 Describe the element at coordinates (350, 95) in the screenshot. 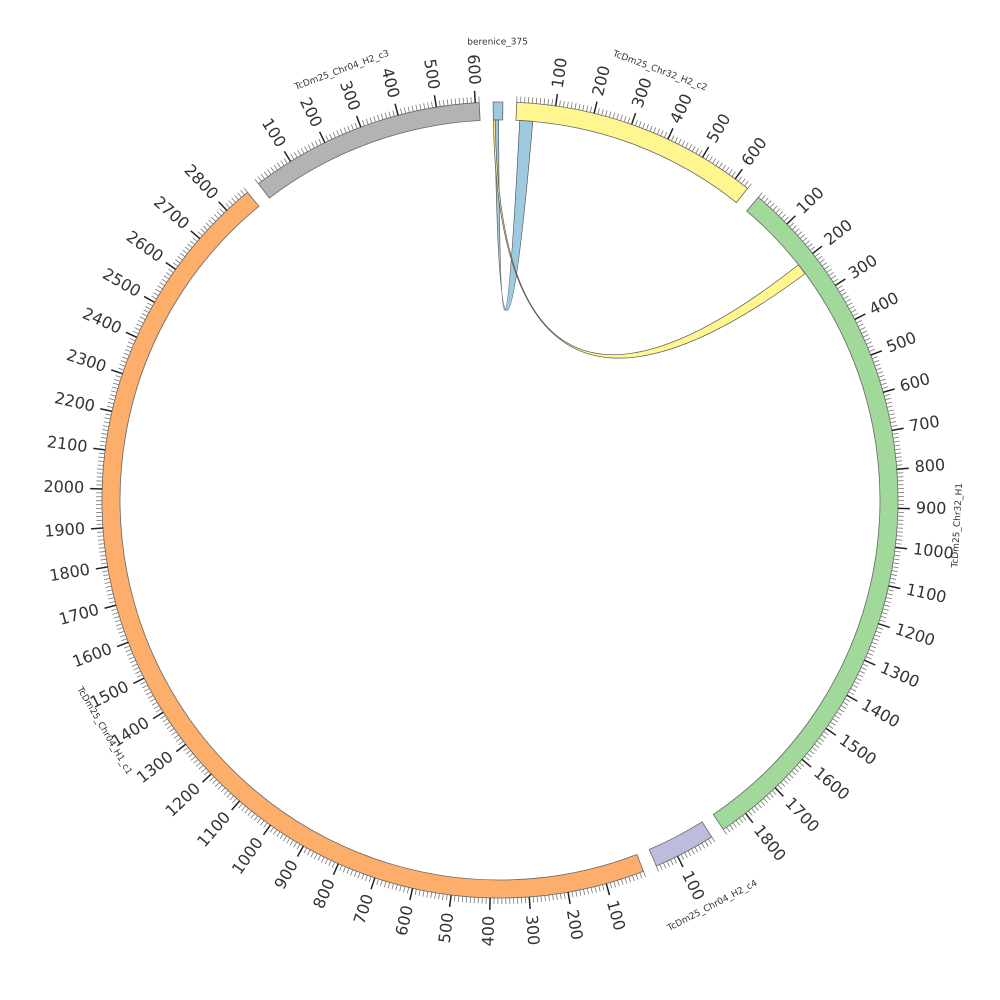

I see `tick-label: 300` at that location.